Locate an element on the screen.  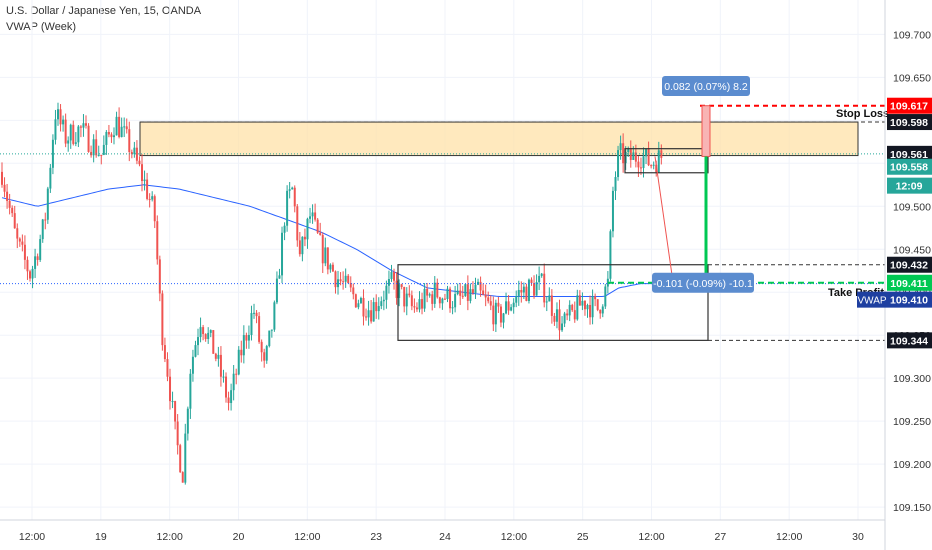
y-tick-label: 109.300 is located at coordinates (912, 379).